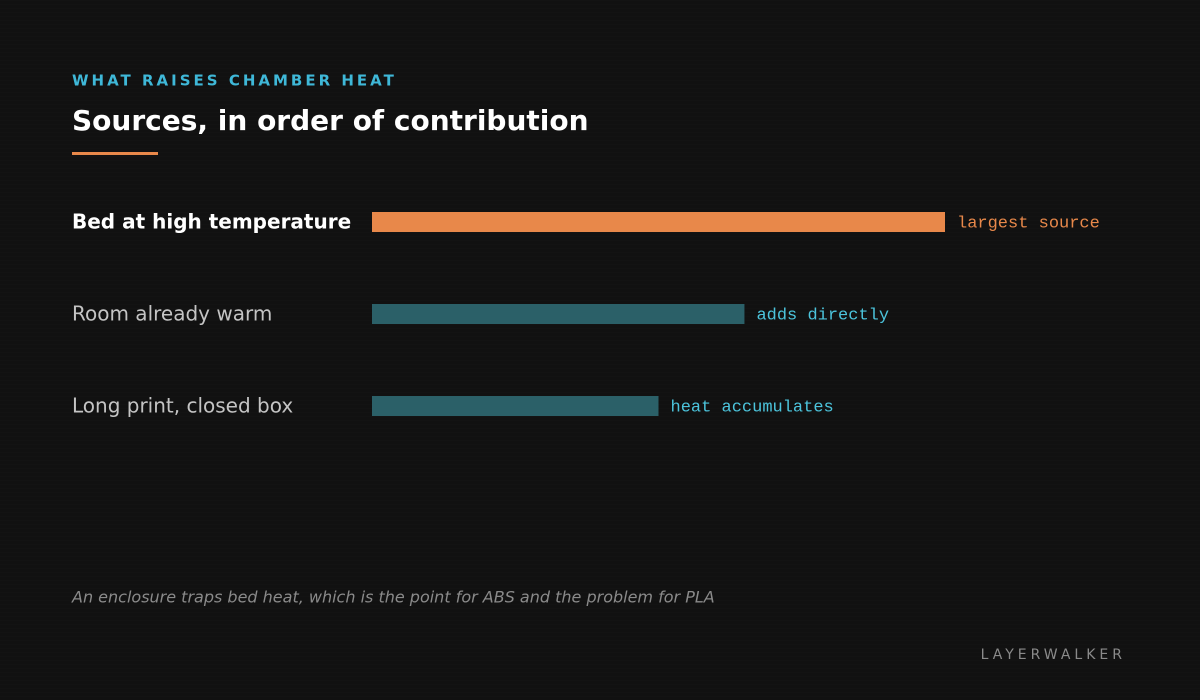  What do you see at coordinates (182, 406) in the screenshot?
I see `category-label: Long print, closed box` at bounding box center [182, 406].